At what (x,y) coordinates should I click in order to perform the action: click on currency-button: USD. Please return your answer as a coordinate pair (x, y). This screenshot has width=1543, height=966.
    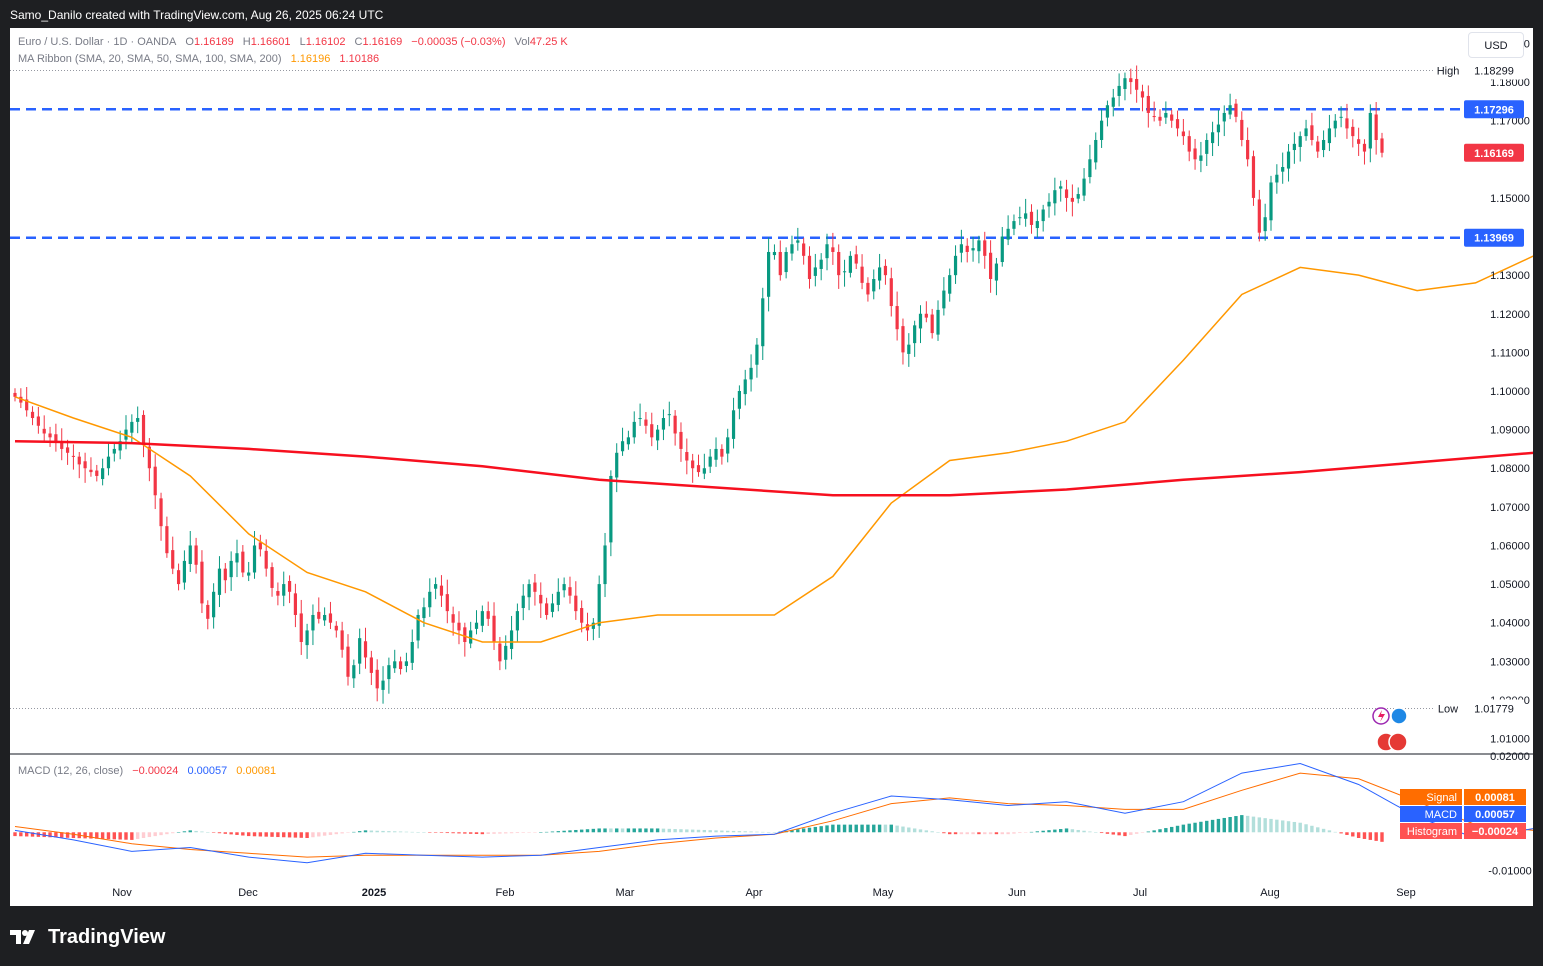
    Looking at the image, I should click on (1496, 45).